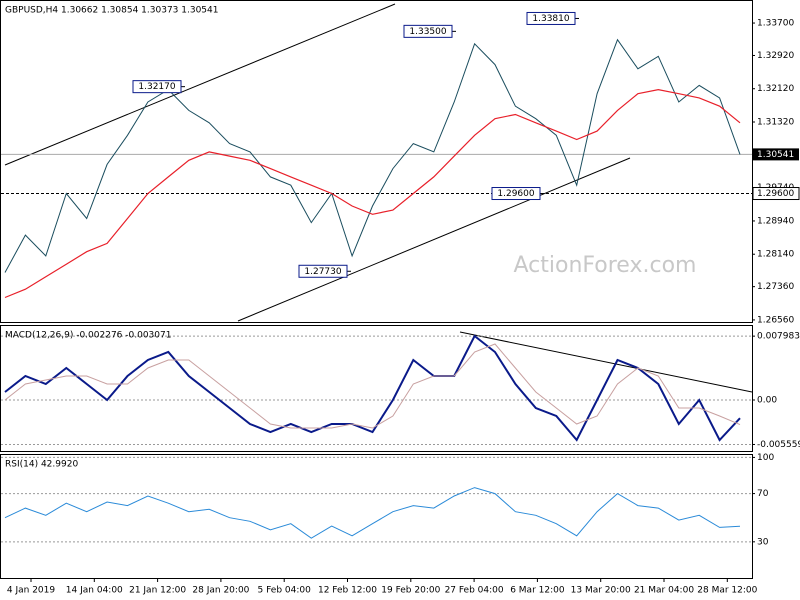 This screenshot has height=600, width=800. What do you see at coordinates (775, 56) in the screenshot?
I see `y-tick-label: 1.32920` at bounding box center [775, 56].